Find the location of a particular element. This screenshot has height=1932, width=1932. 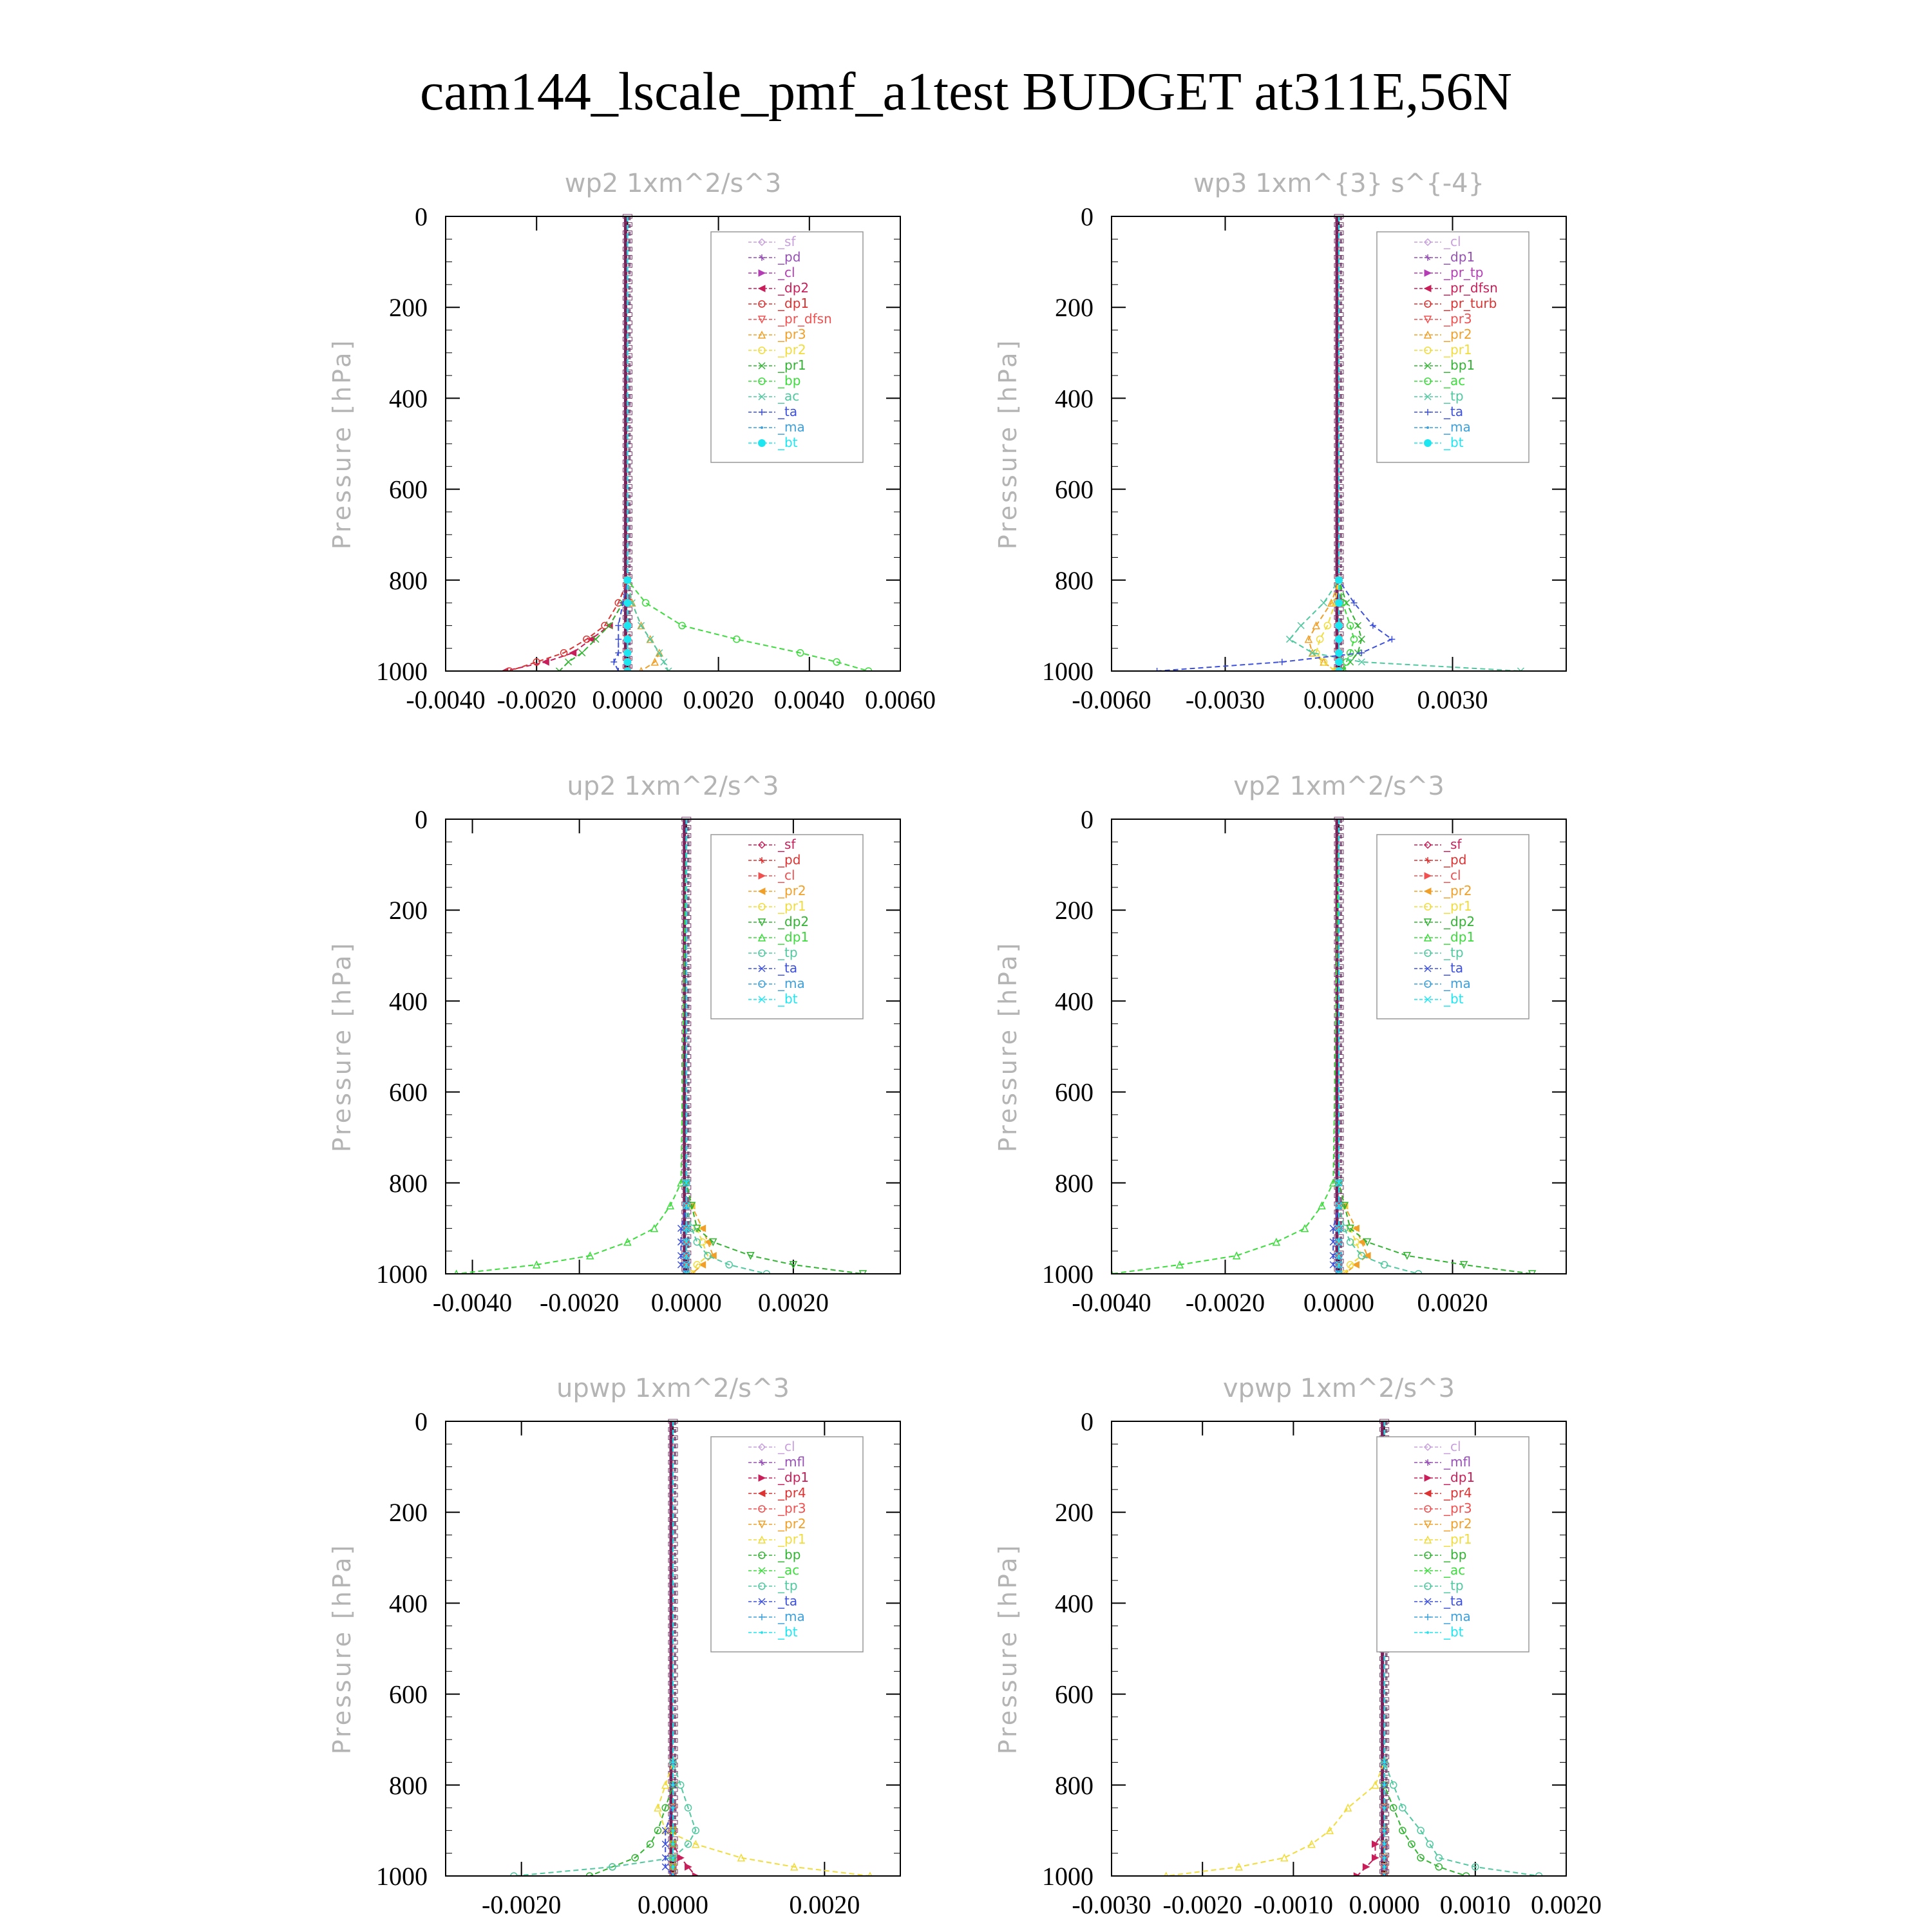

y-tick-label: 200 is located at coordinates (1074, 307).